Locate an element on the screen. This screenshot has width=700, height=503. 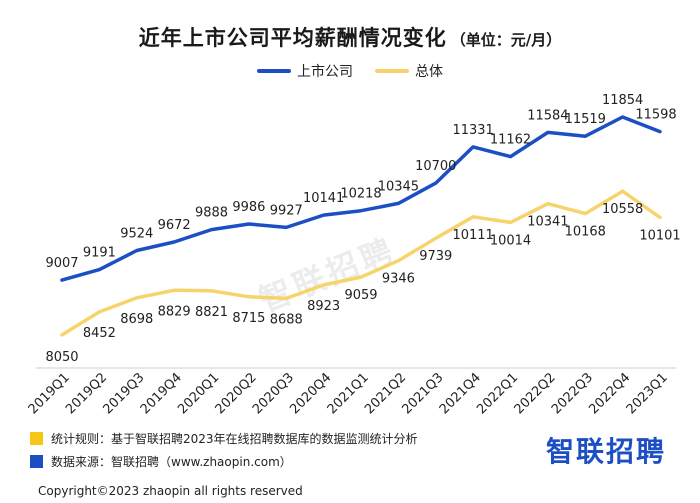
legend-item-overall: 总体 is located at coordinates (409, 71).